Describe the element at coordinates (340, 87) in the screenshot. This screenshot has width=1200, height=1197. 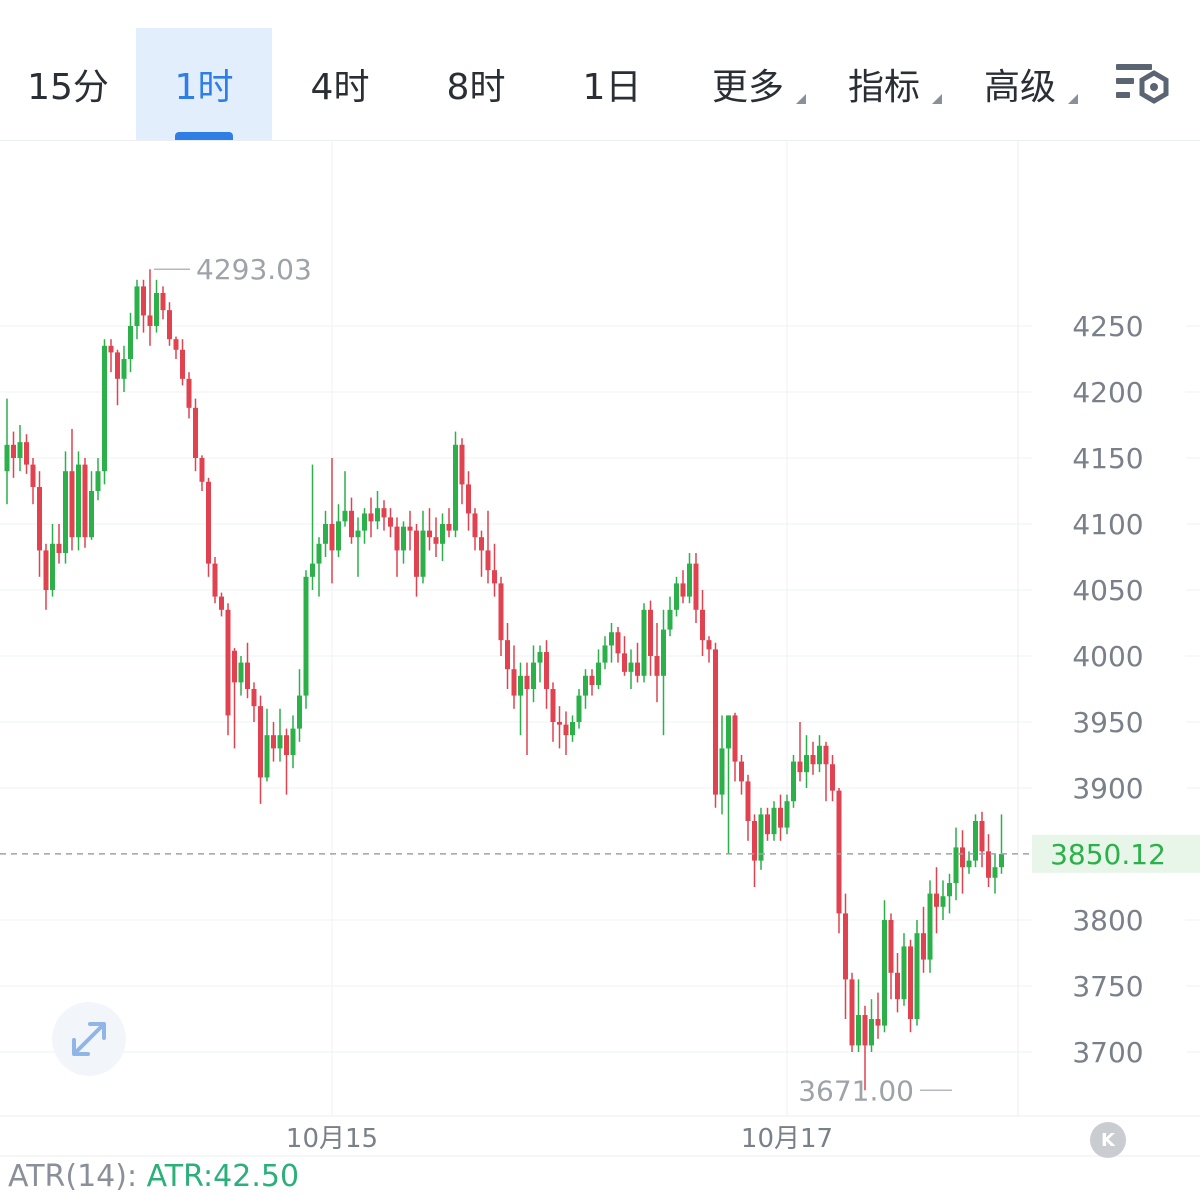
I see `tab-label: 4时` at that location.